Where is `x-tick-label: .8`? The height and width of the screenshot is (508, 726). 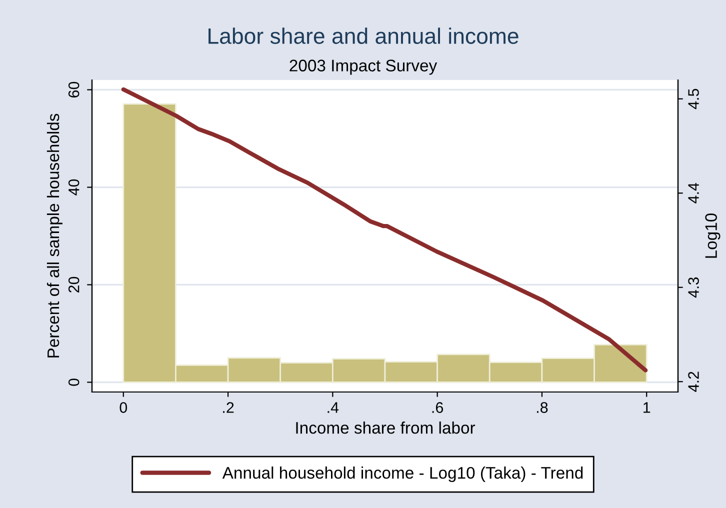 x-tick-label: .8 is located at coordinates (542, 407).